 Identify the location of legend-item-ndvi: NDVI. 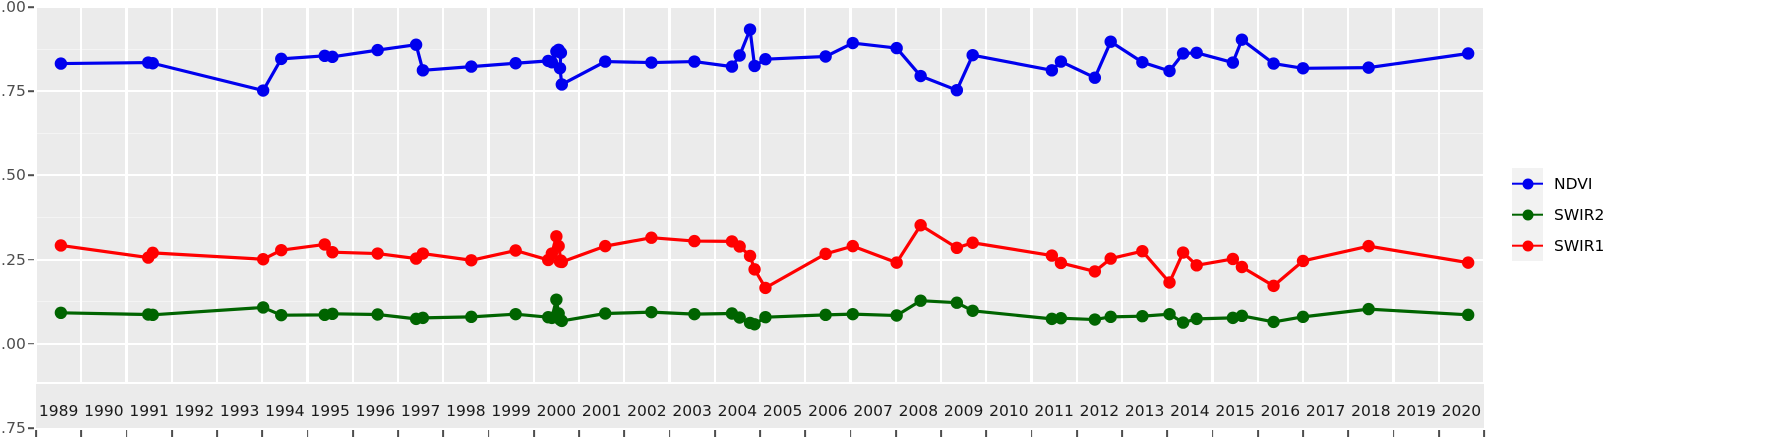
(1558, 183).